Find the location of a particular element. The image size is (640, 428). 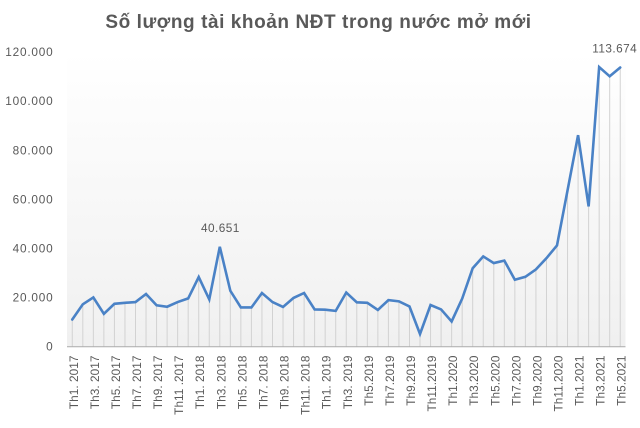

svg-text: Th11.2020 is located at coordinates (559, 383).